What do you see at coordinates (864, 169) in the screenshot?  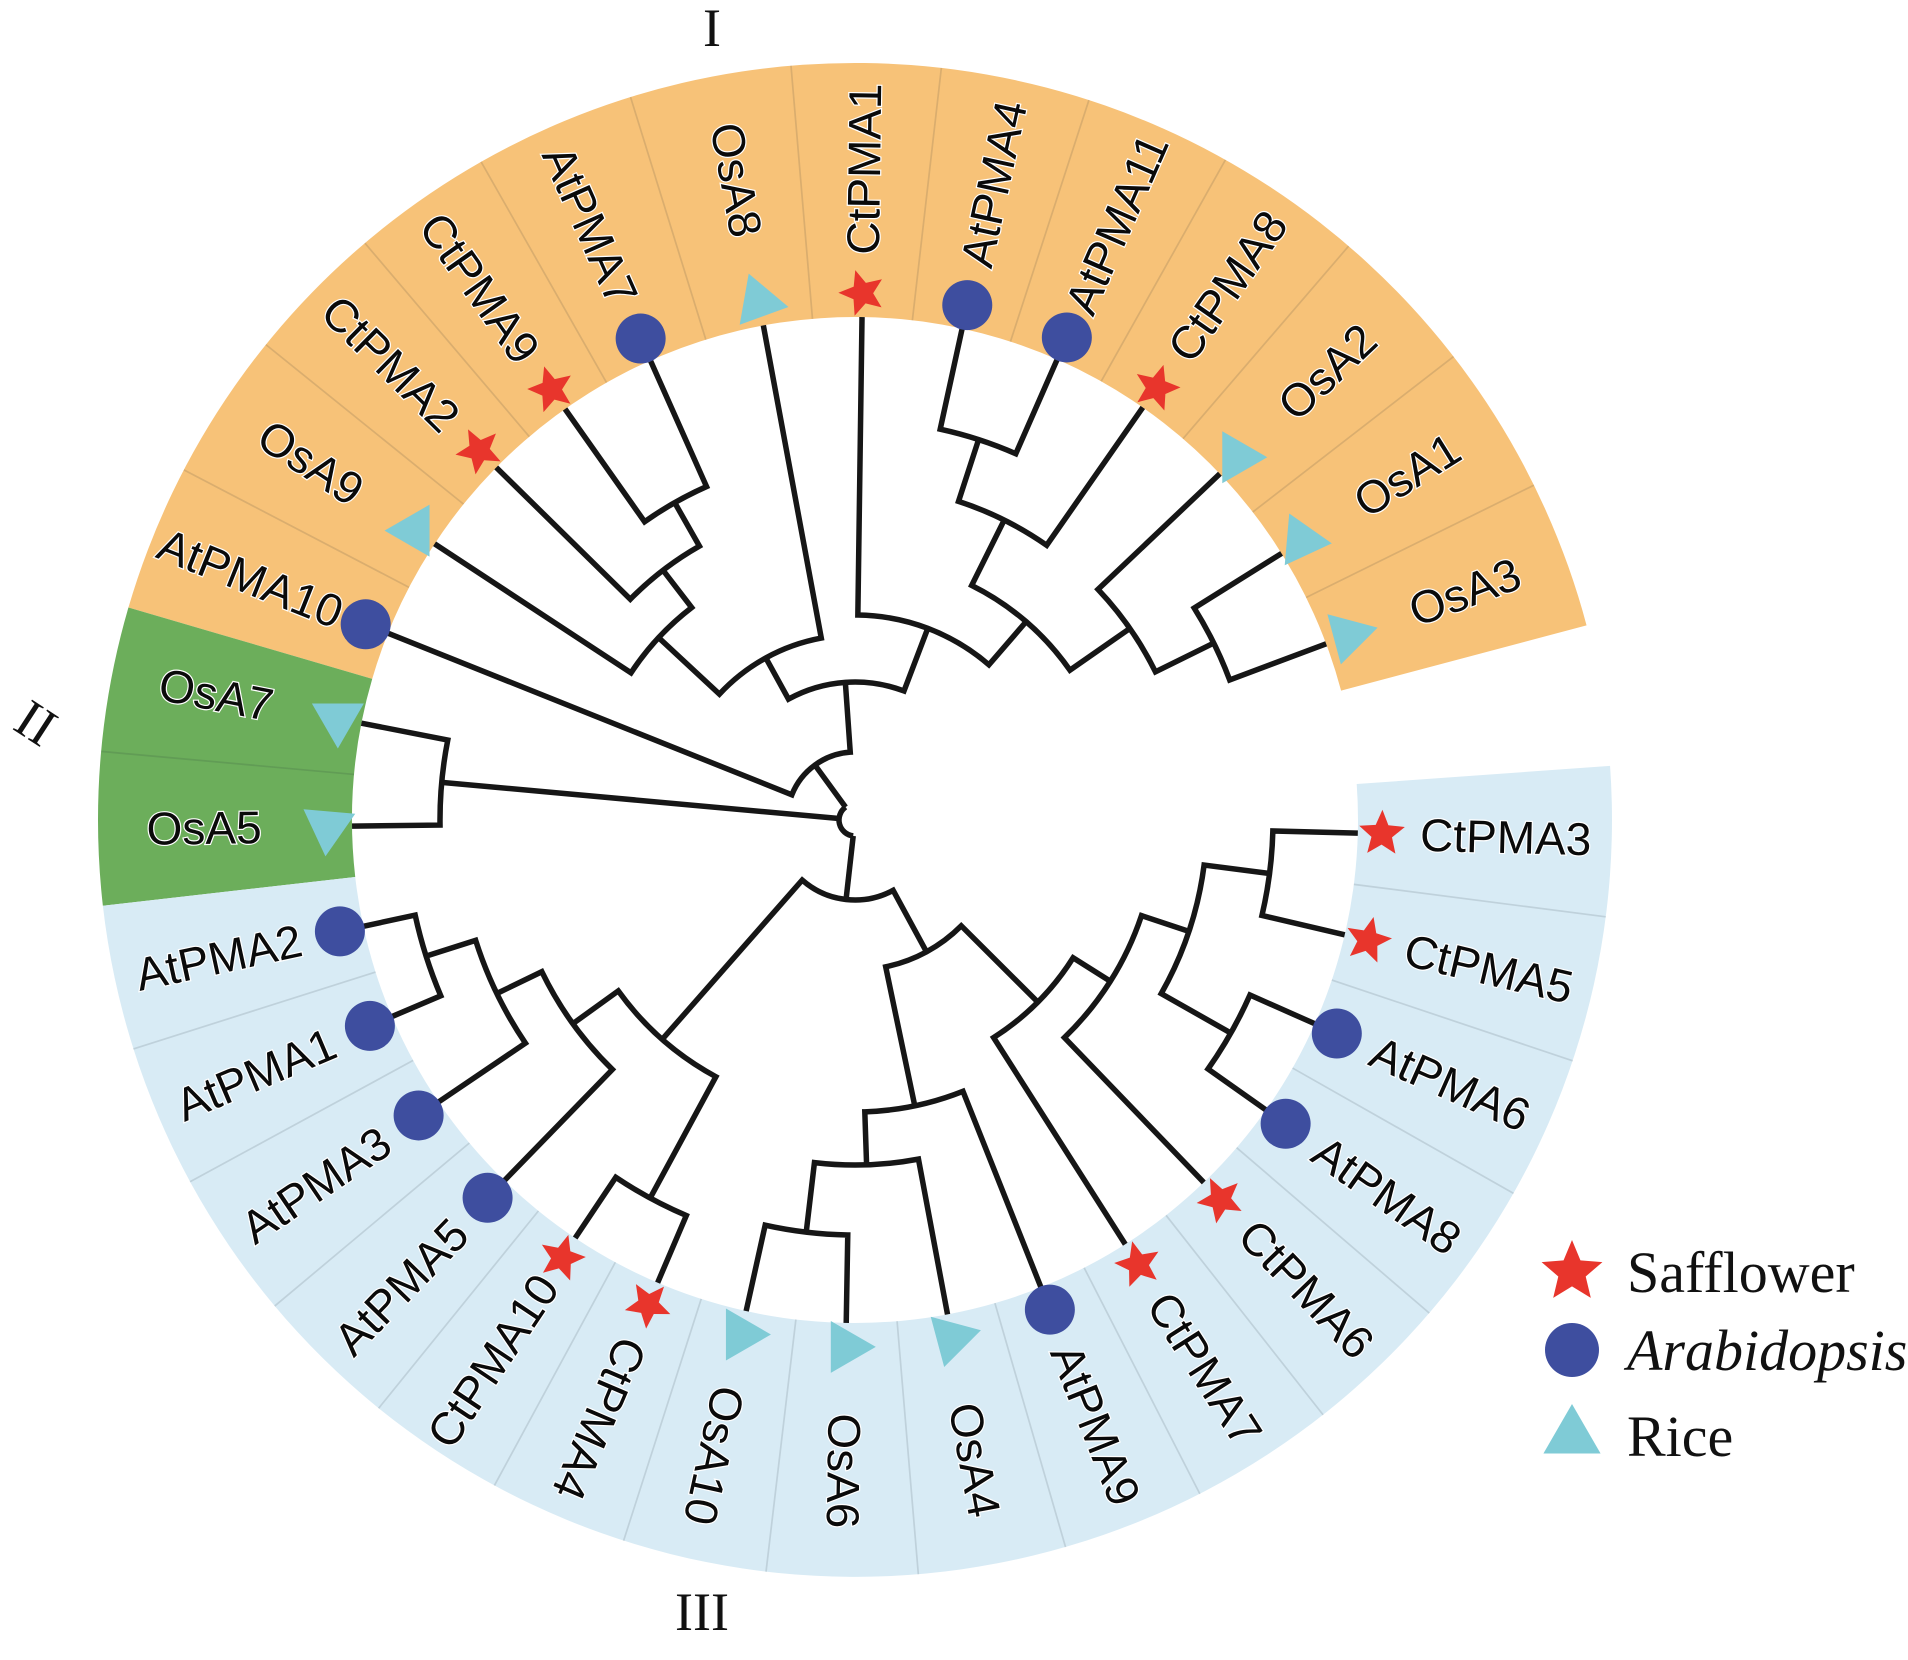 I see `taxon-label-CtPMA1: CtPMA1` at bounding box center [864, 169].